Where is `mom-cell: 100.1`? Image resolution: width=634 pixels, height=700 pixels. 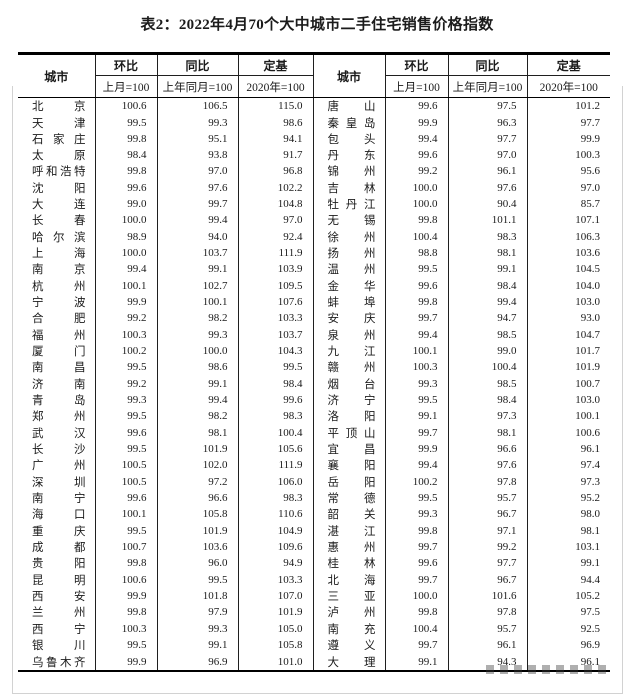
mom-cell: 100.1 is located at coordinates (125, 285).